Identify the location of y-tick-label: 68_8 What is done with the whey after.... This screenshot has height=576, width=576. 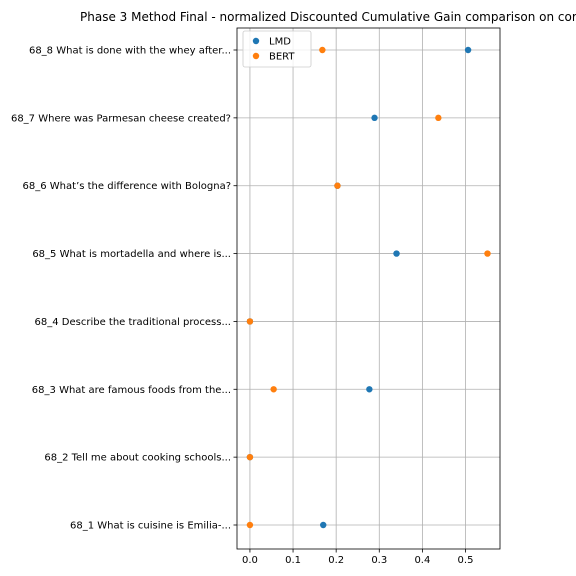
(130, 51).